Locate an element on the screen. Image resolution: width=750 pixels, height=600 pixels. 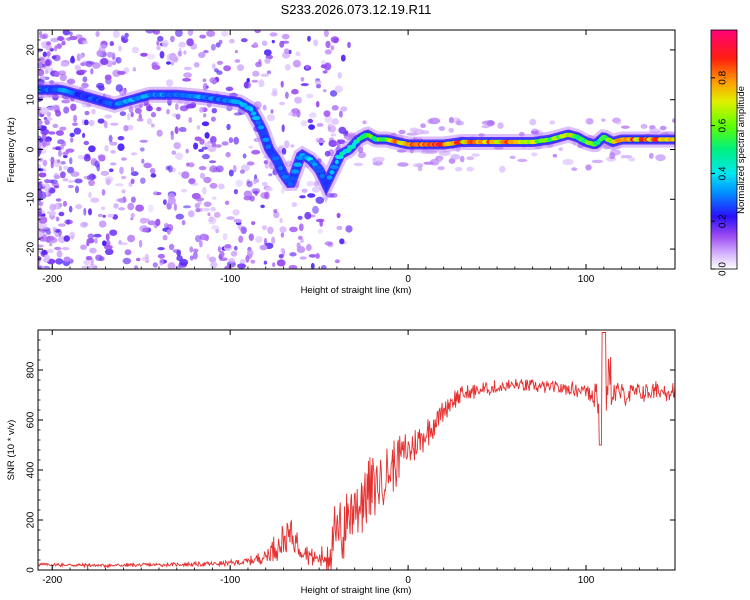
spectrogram-y-tick-label: 0 is located at coordinates (31, 149).